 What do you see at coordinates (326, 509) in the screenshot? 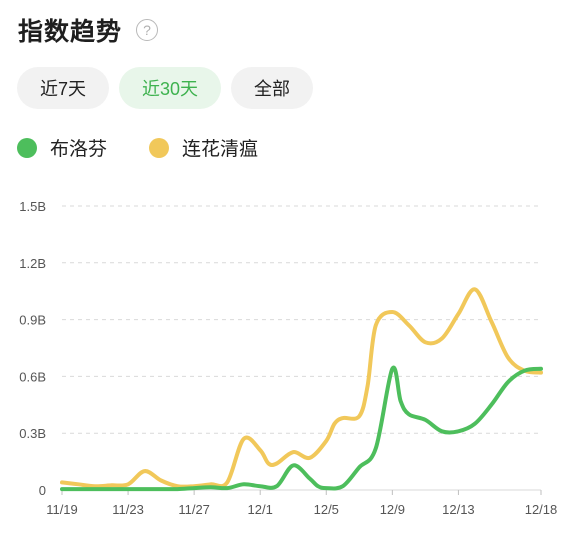
I see `x-tick-label: 12/5` at bounding box center [326, 509].